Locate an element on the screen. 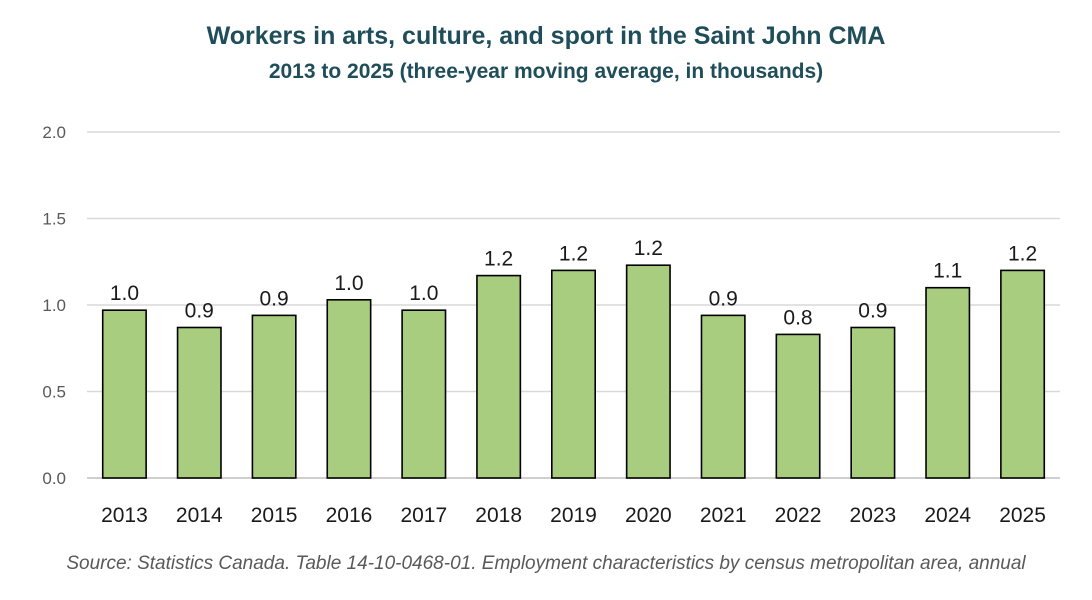 This screenshot has width=1092, height=600. y-tick-label: 1.5 is located at coordinates (54, 219).